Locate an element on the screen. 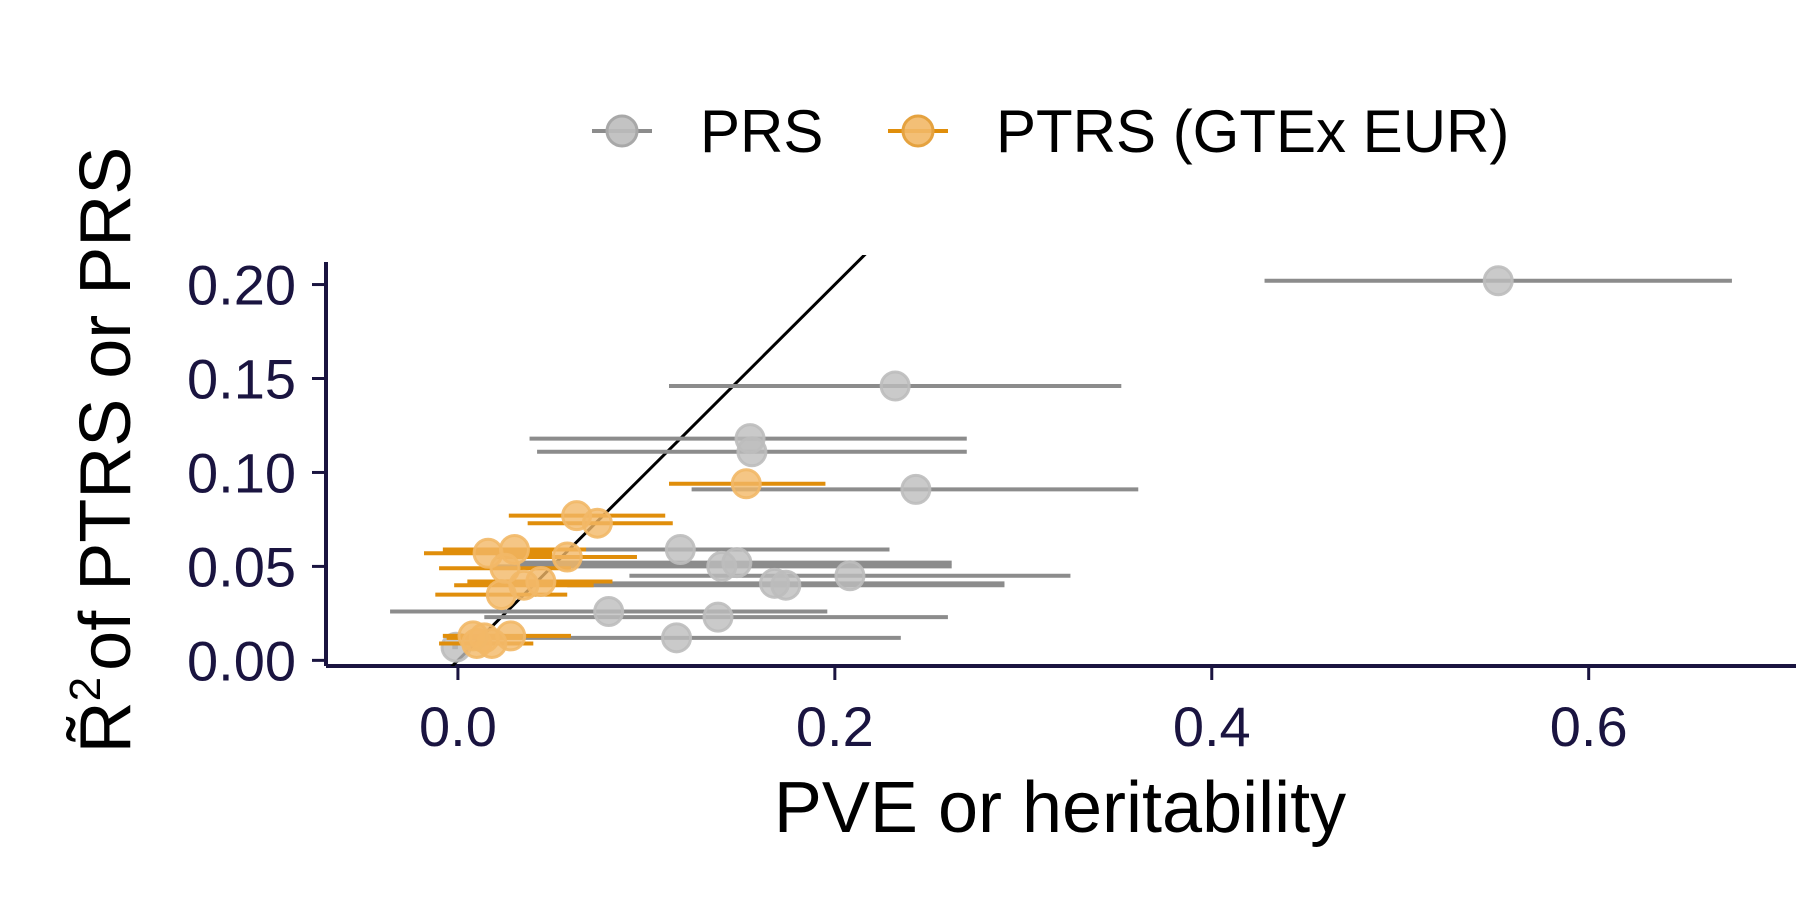 Image resolution: width=1800 pixels, height=900 pixels. x-tick-label: 0.0 is located at coordinates (458, 726).